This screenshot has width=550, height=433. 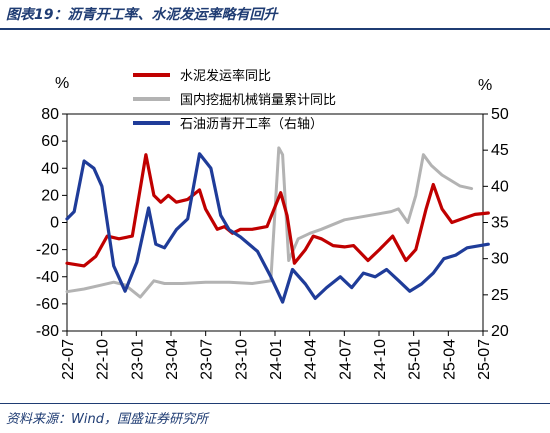 What do you see at coordinates (225, 76) in the screenshot?
I see `legend-label-0: 水泥发运率同比` at bounding box center [225, 76].